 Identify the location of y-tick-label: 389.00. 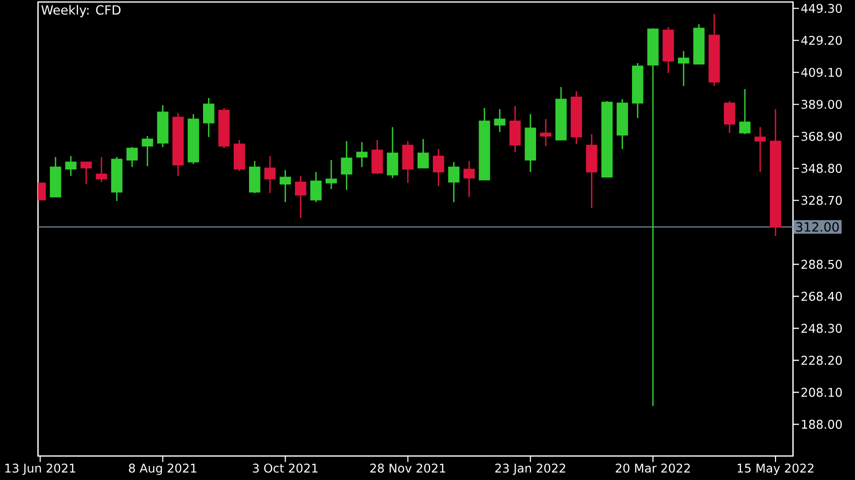
(822, 104).